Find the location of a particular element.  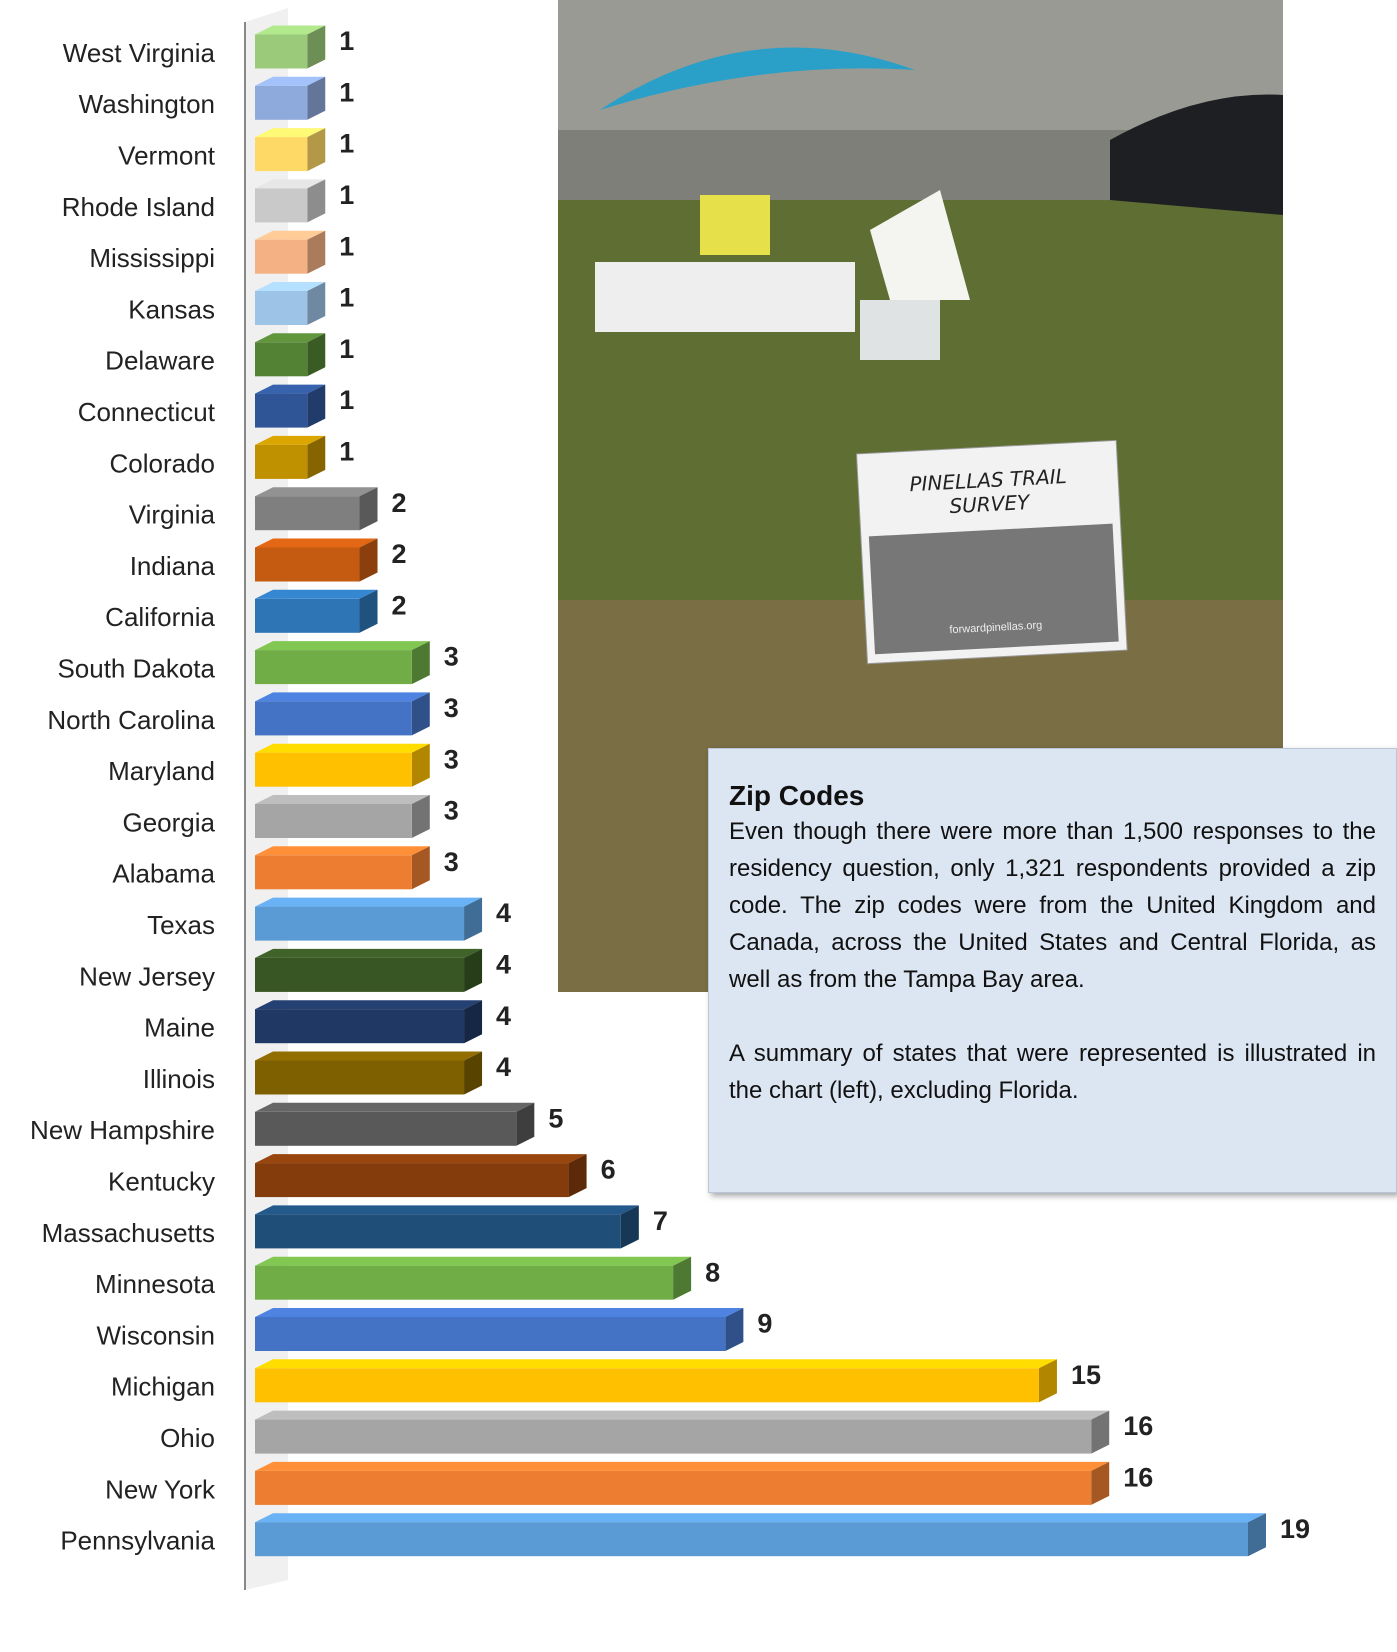

value-label: 16 is located at coordinates (1138, 1478).